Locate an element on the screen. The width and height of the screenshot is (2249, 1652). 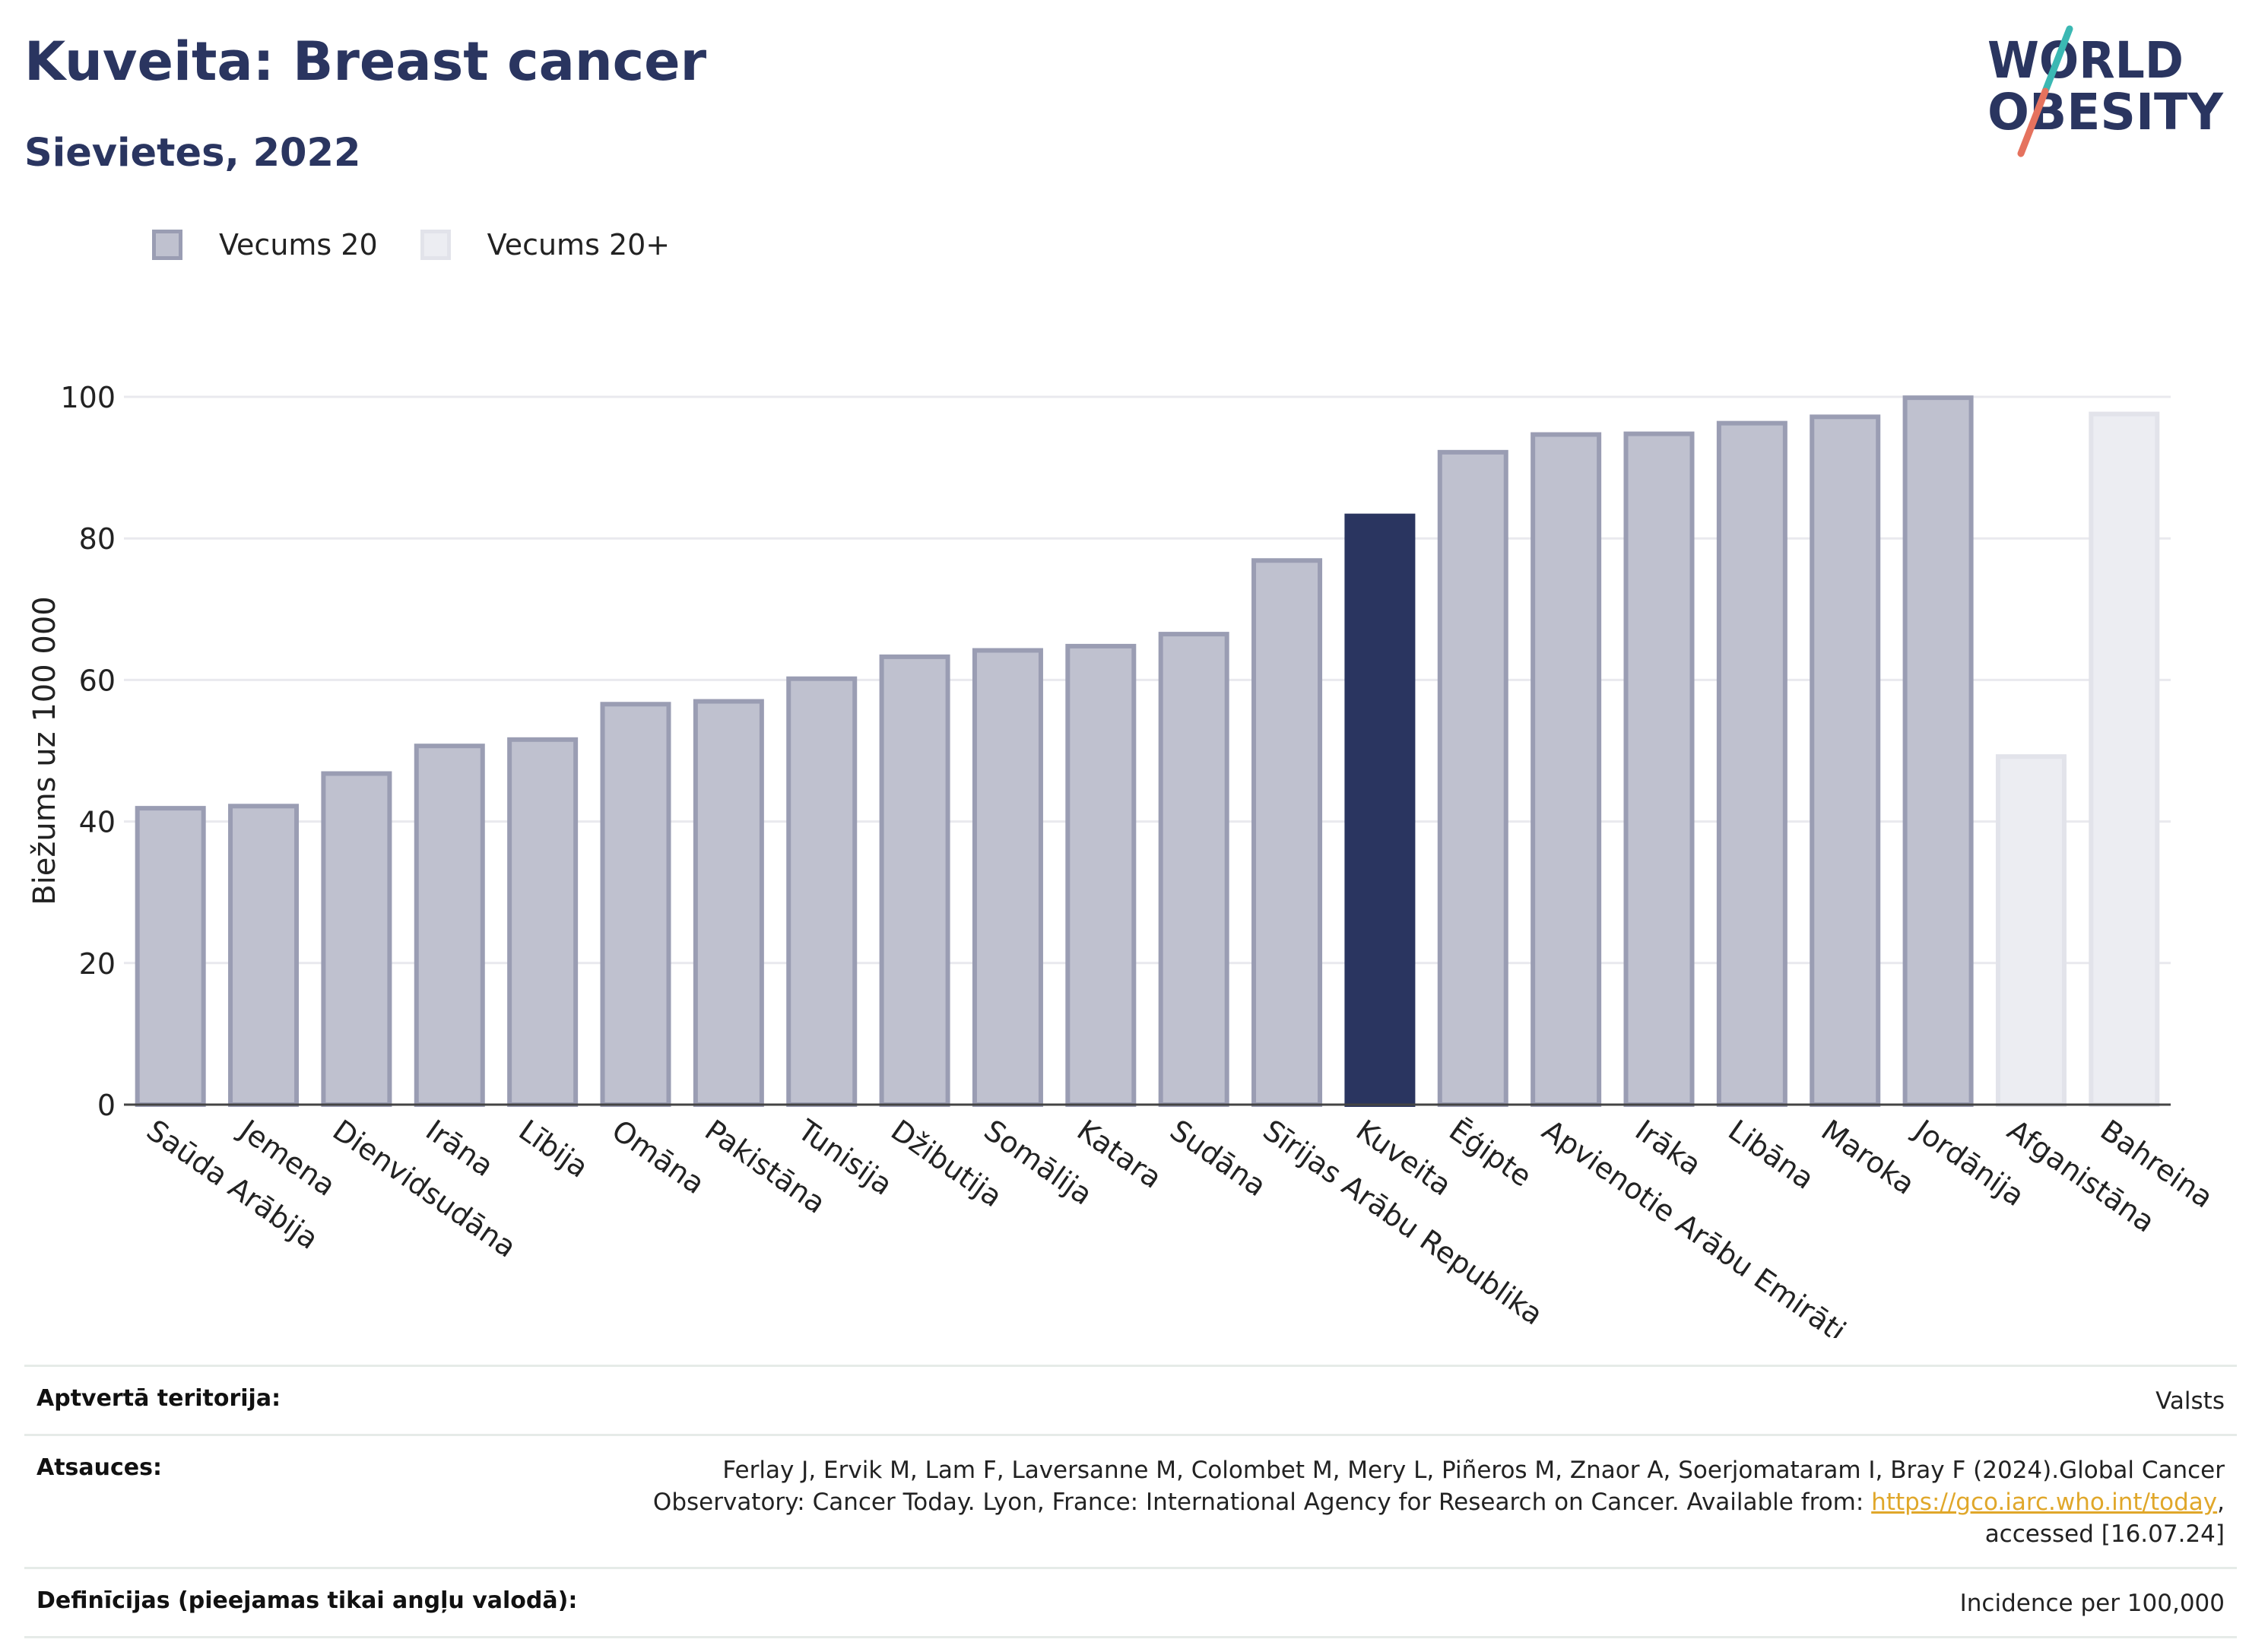
logo-slash-bottom is located at coordinates (2033, 122).